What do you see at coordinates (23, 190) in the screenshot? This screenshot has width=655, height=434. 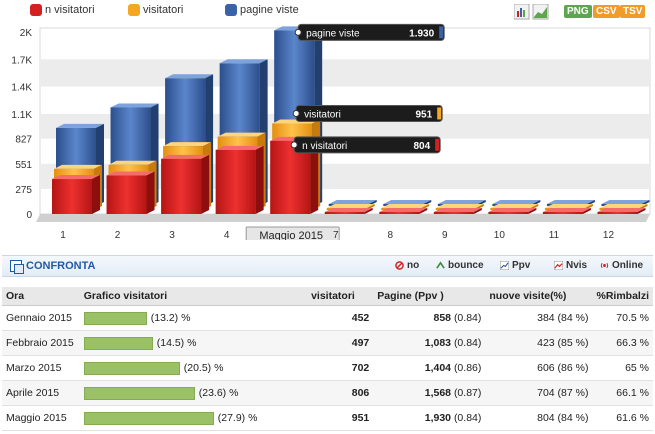 I see `y-tick-label: 275` at bounding box center [23, 190].